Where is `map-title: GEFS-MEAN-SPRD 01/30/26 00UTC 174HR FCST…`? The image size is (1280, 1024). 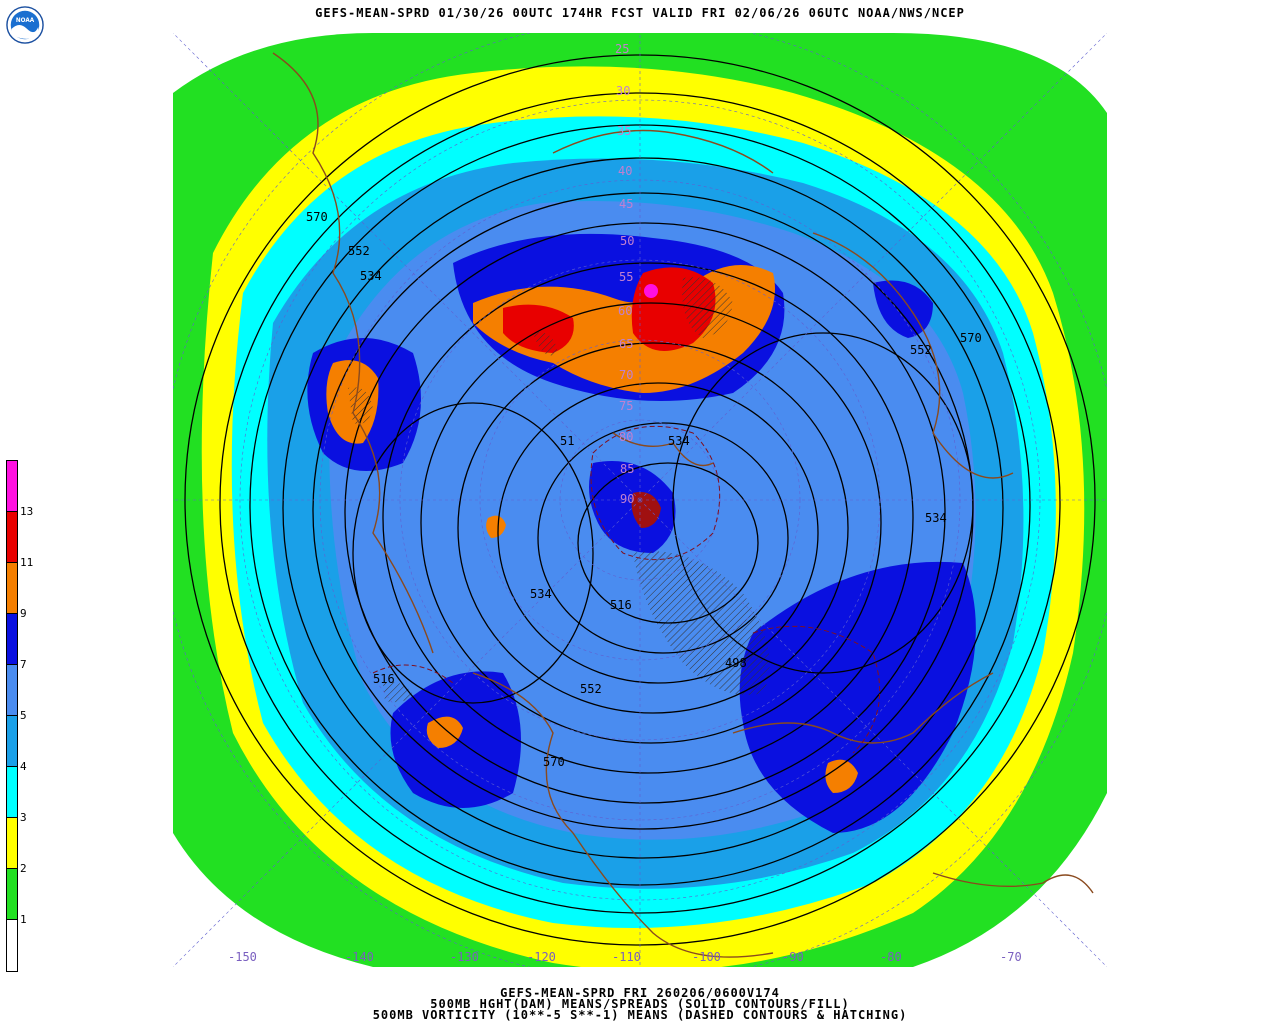
map-title: GEFS-MEAN-SPRD 01/30/26 00UTC 174HR FCST… is located at coordinates (640, 13).